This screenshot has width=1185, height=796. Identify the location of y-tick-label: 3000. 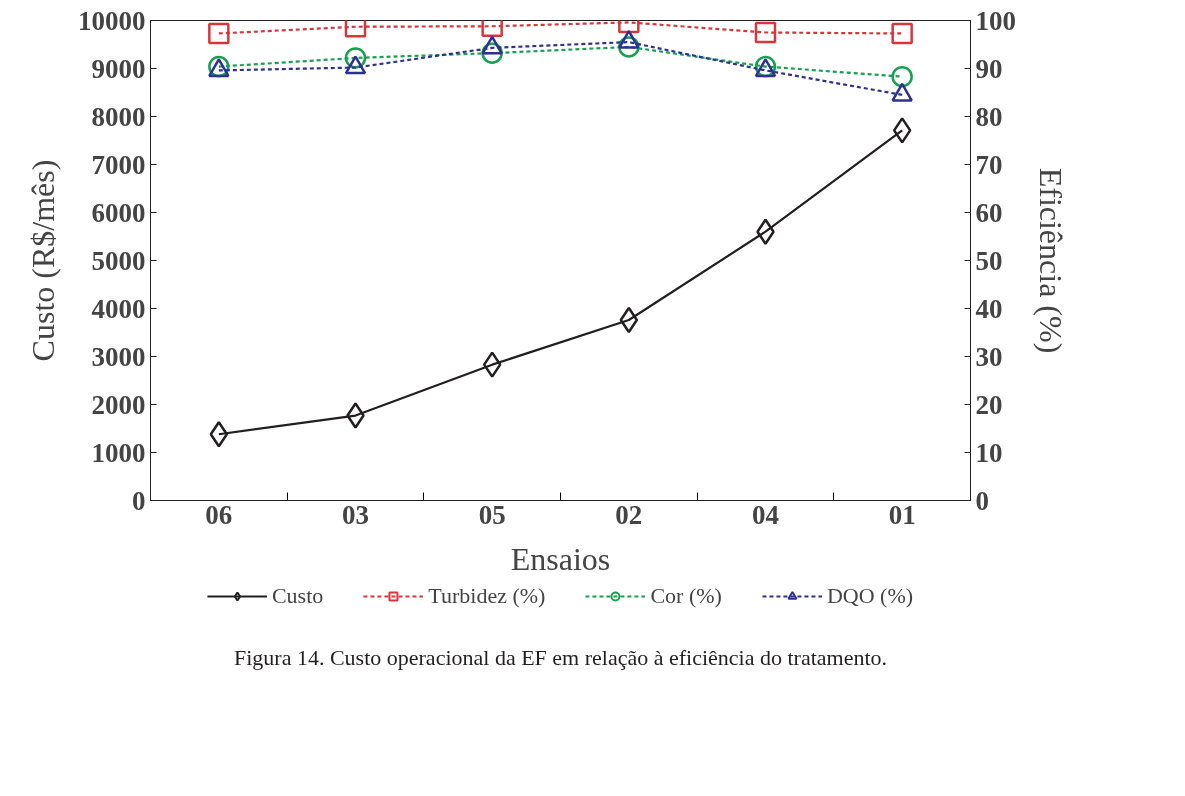
(118, 356).